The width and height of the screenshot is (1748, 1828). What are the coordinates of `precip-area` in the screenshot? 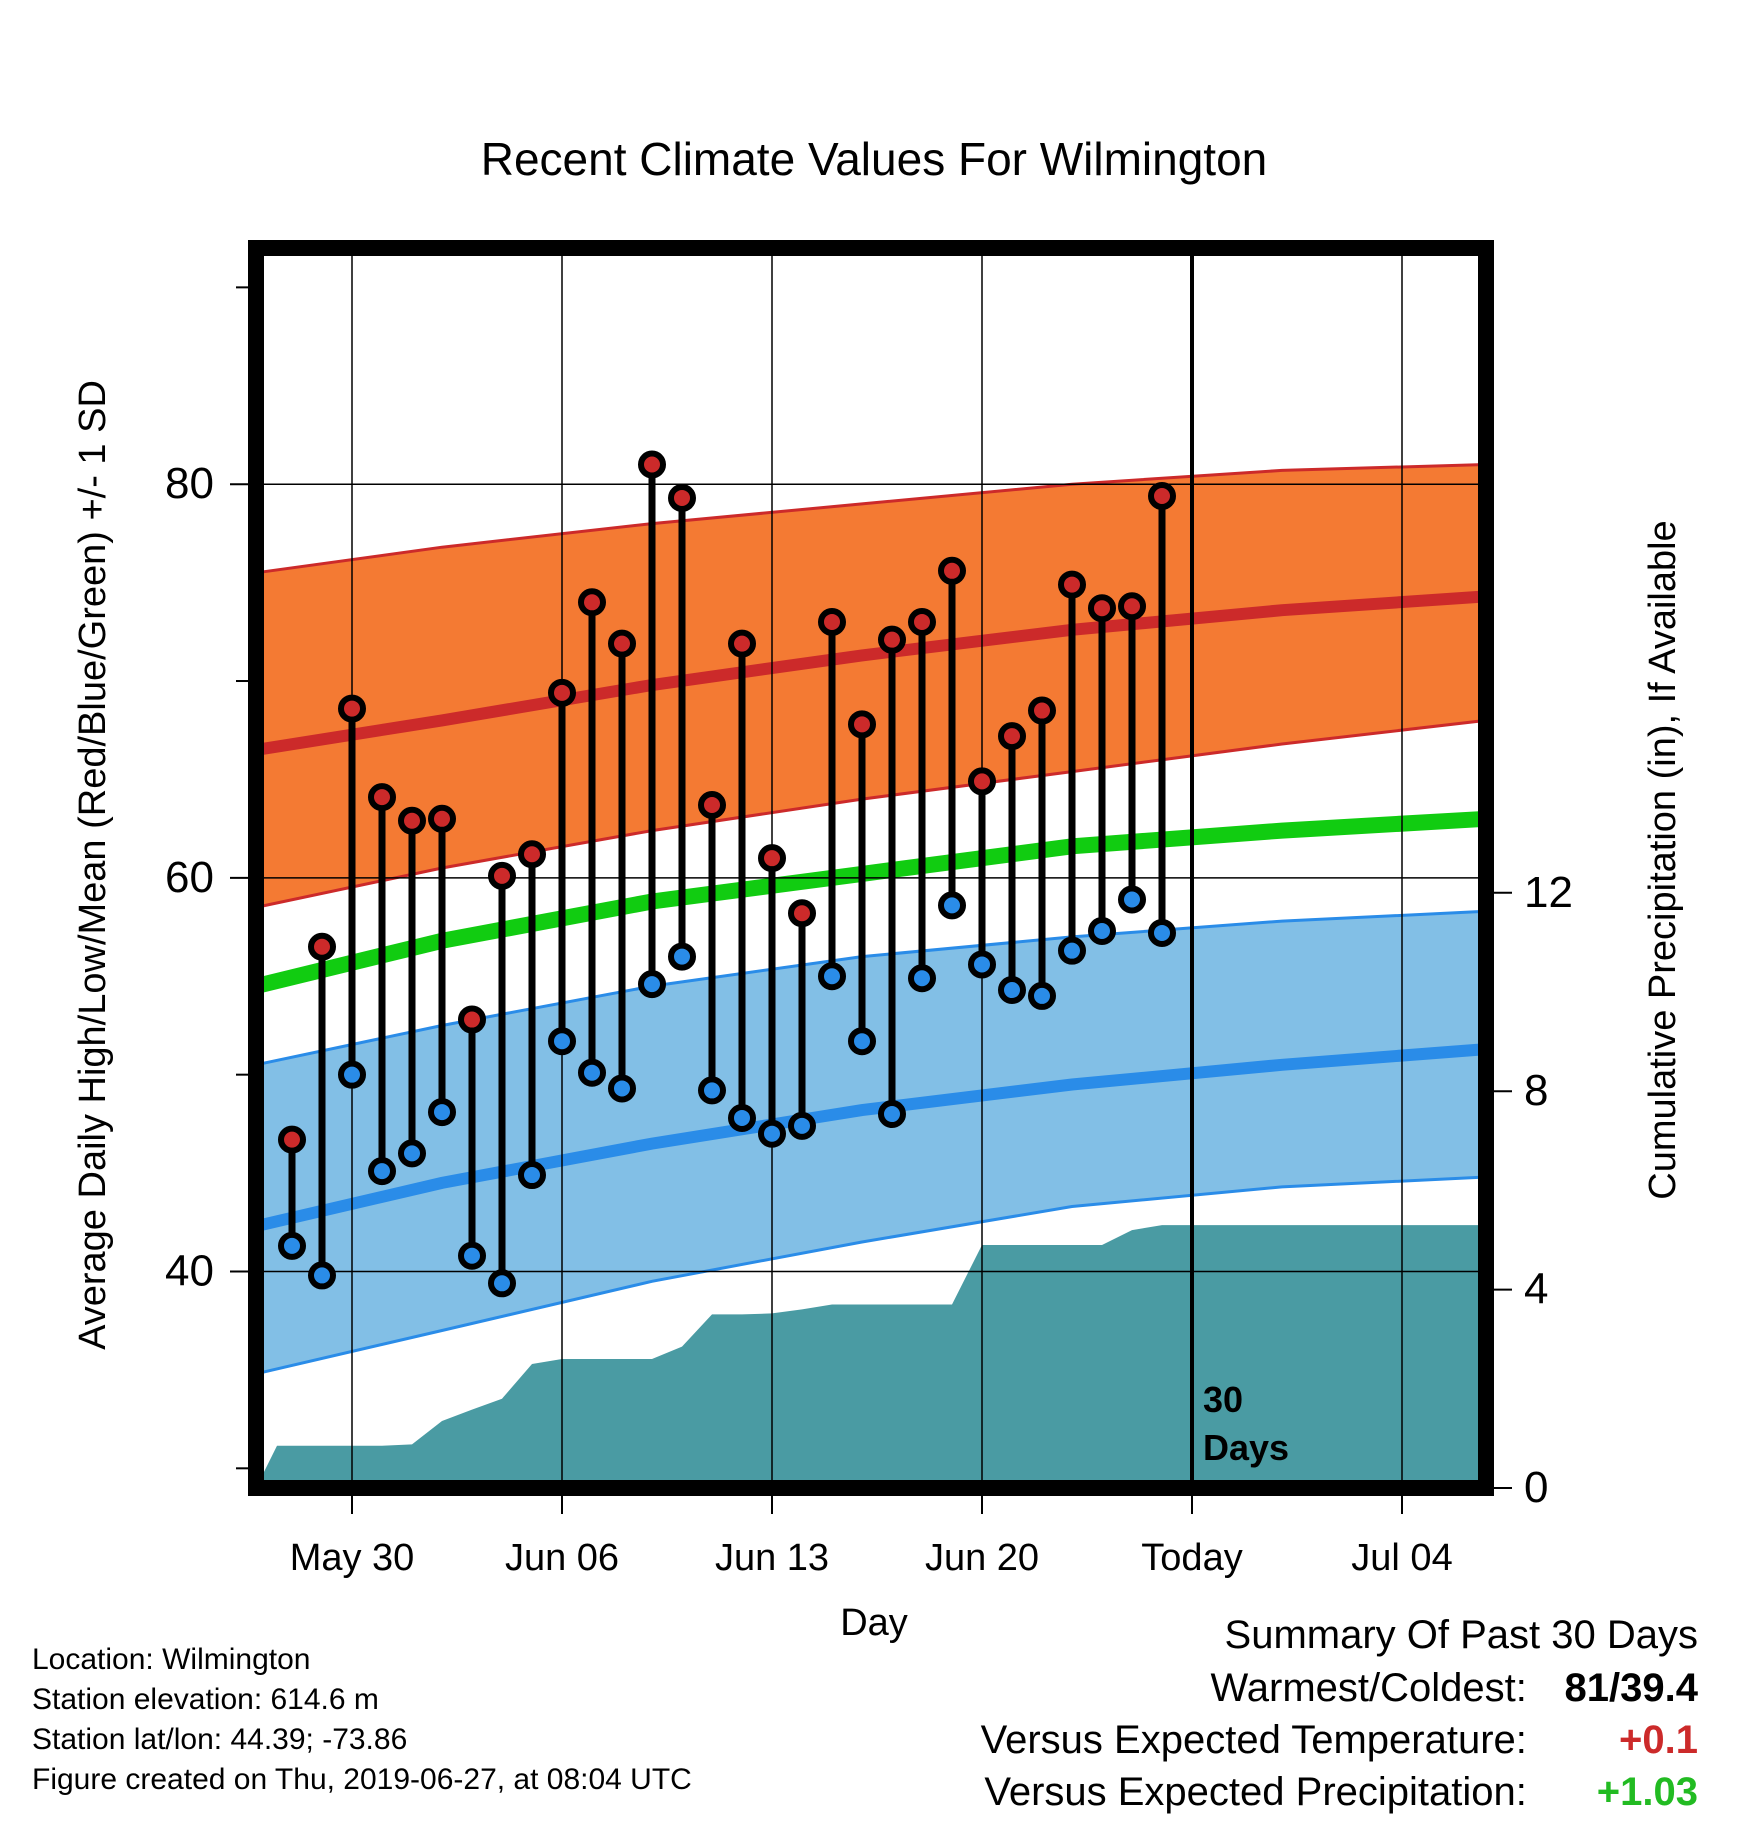 It's located at (871, 1356).